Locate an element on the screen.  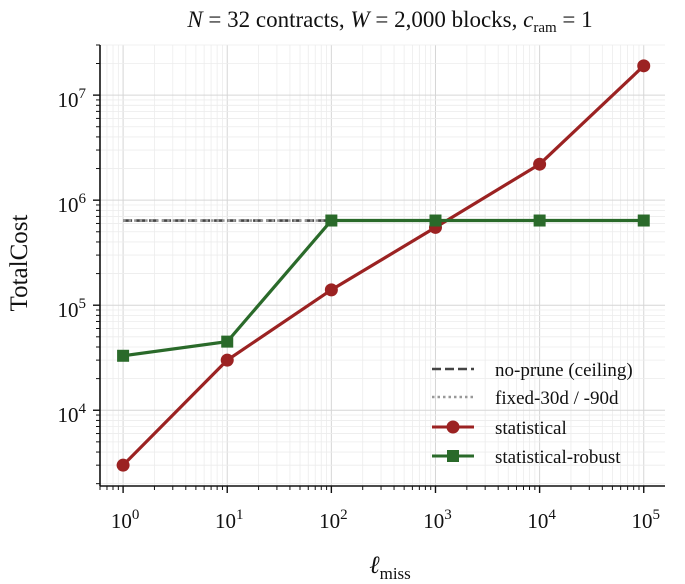
title-c-var: c is located at coordinates (528, 19).